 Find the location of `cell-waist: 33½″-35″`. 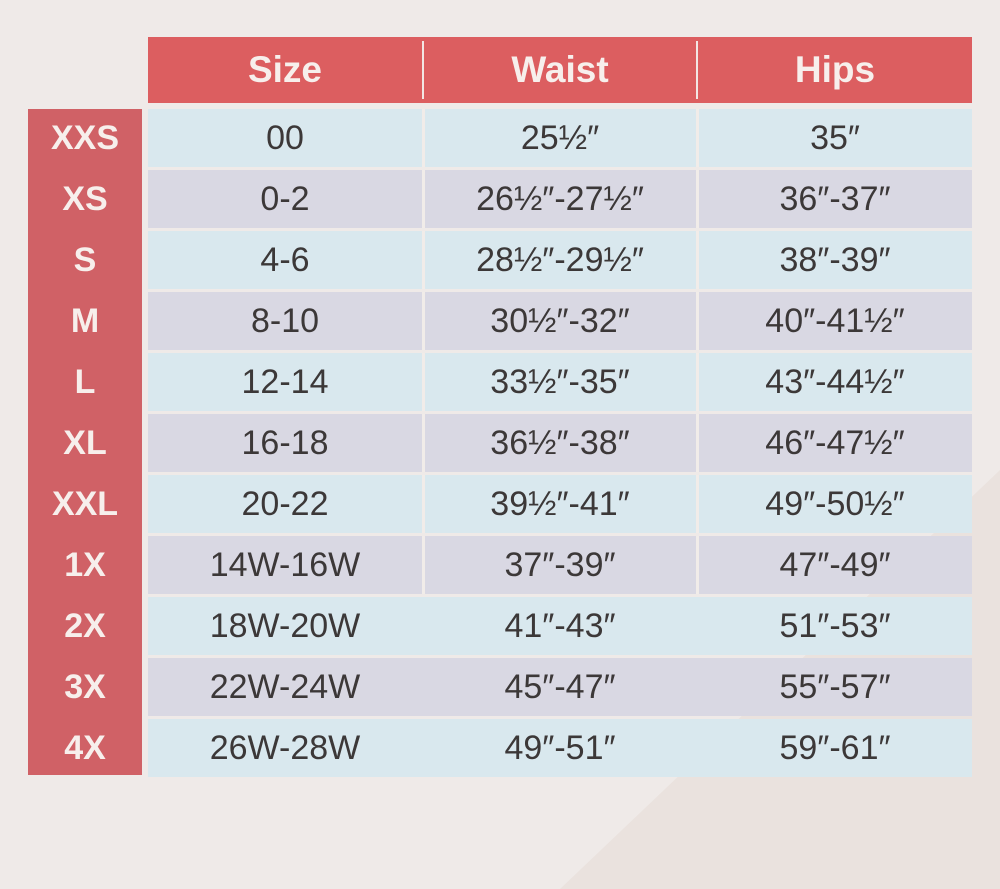

cell-waist: 33½″-35″ is located at coordinates (560, 382).